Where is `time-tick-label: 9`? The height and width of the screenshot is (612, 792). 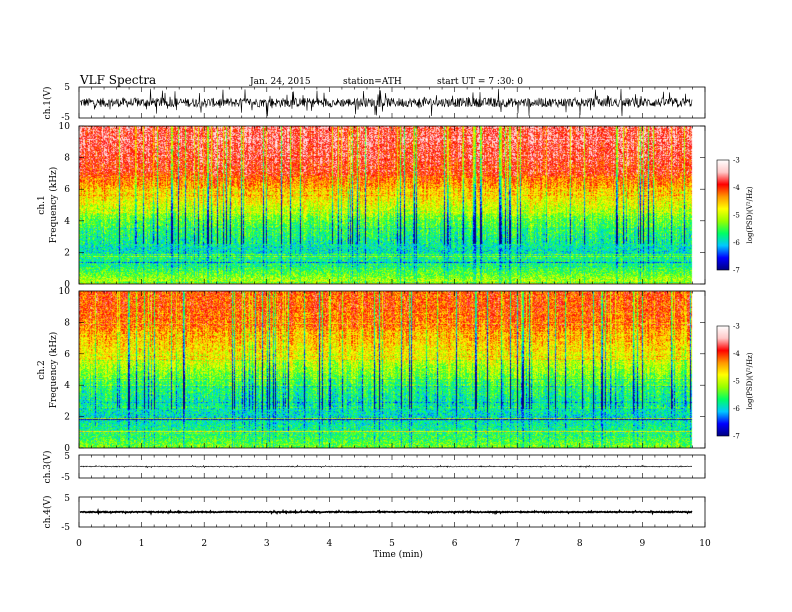 time-tick-label: 9 is located at coordinates (643, 544).